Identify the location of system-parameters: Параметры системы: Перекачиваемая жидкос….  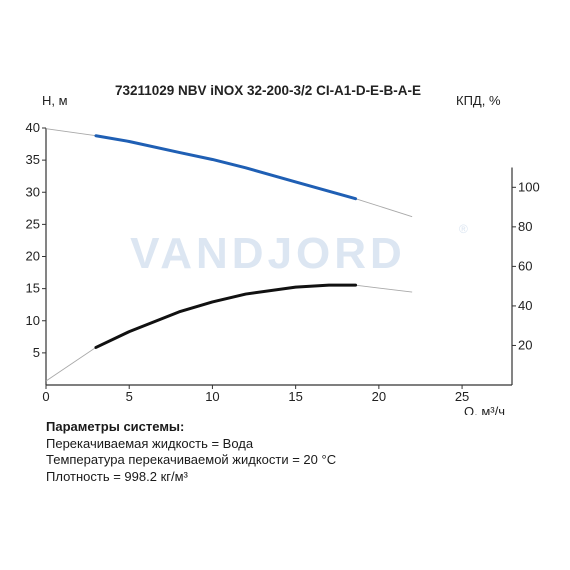
(191, 452).